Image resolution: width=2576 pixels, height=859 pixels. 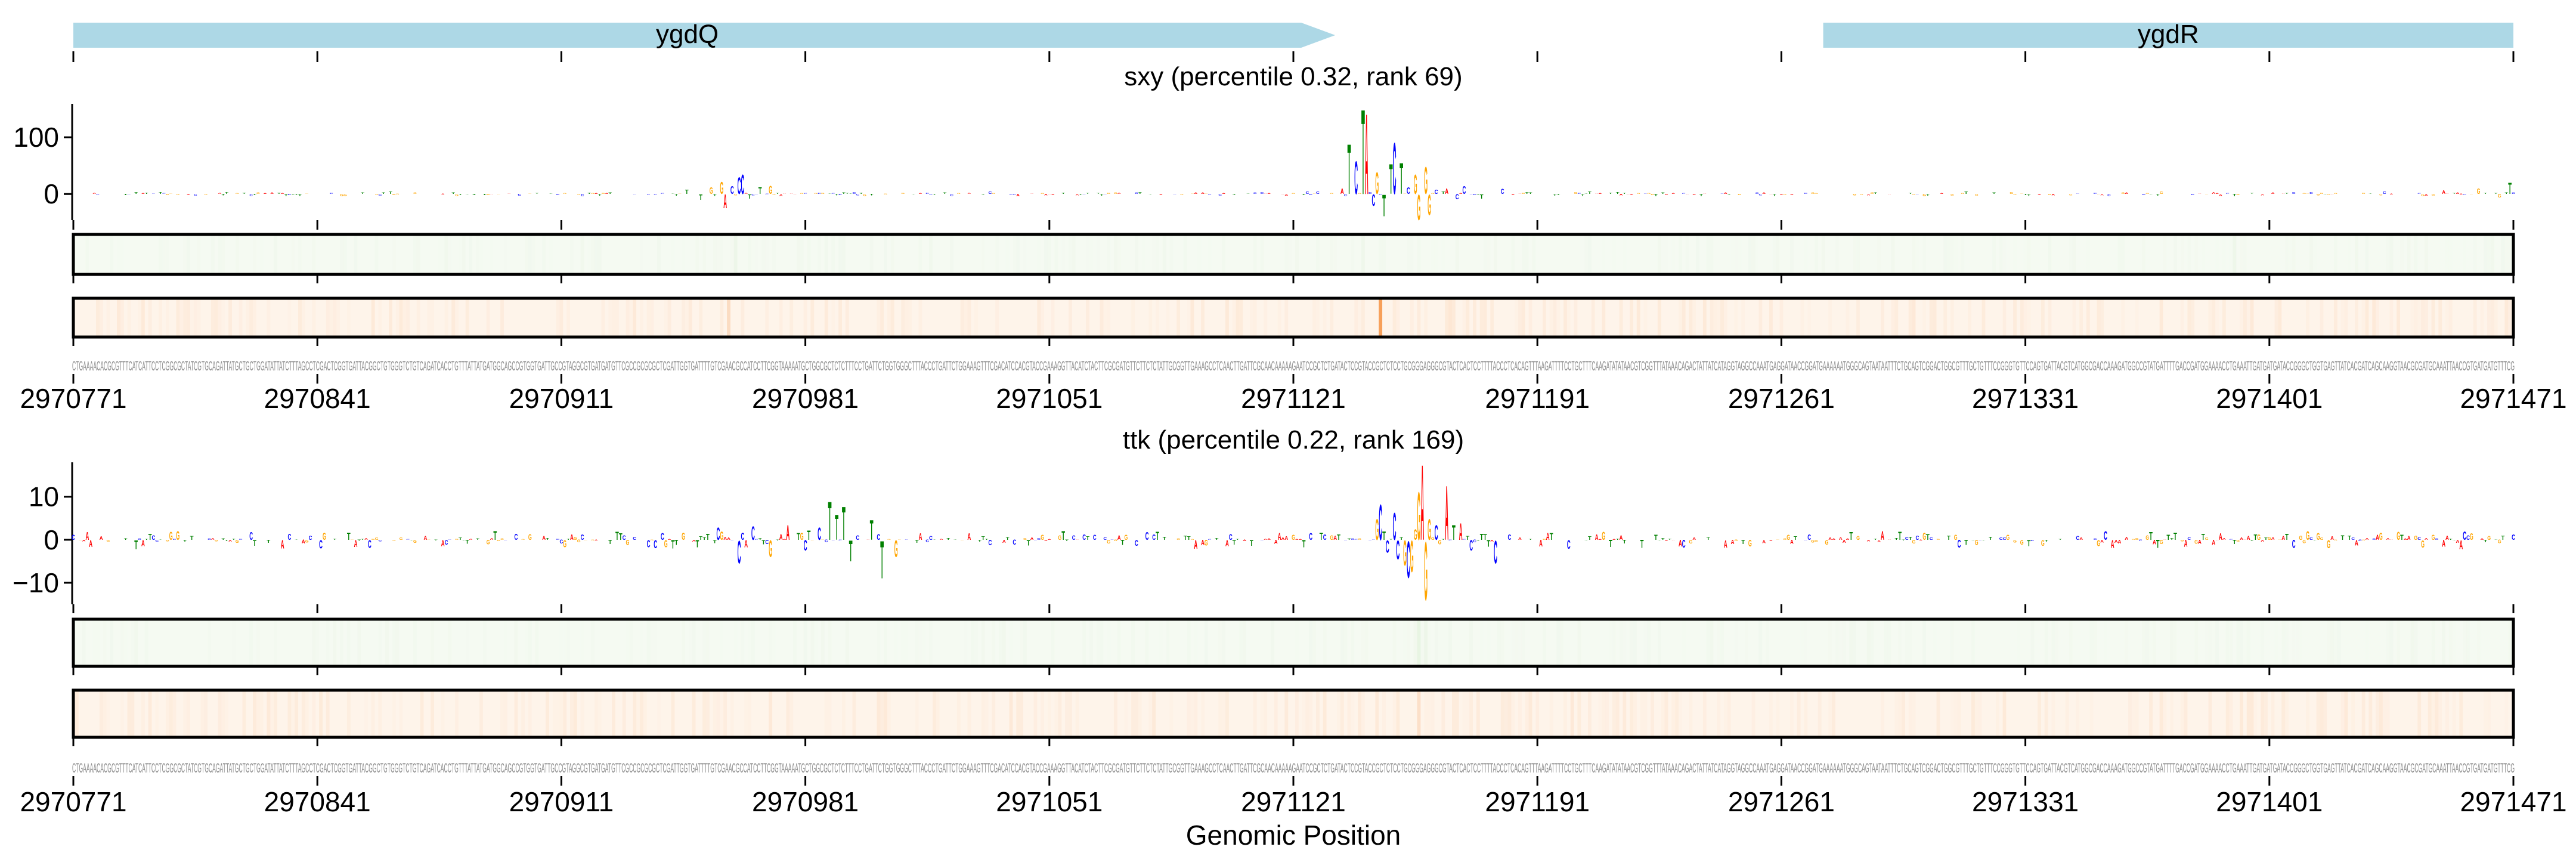 What do you see at coordinates (562, 801) in the screenshot?
I see `x-tick-label: 2970911` at bounding box center [562, 801].